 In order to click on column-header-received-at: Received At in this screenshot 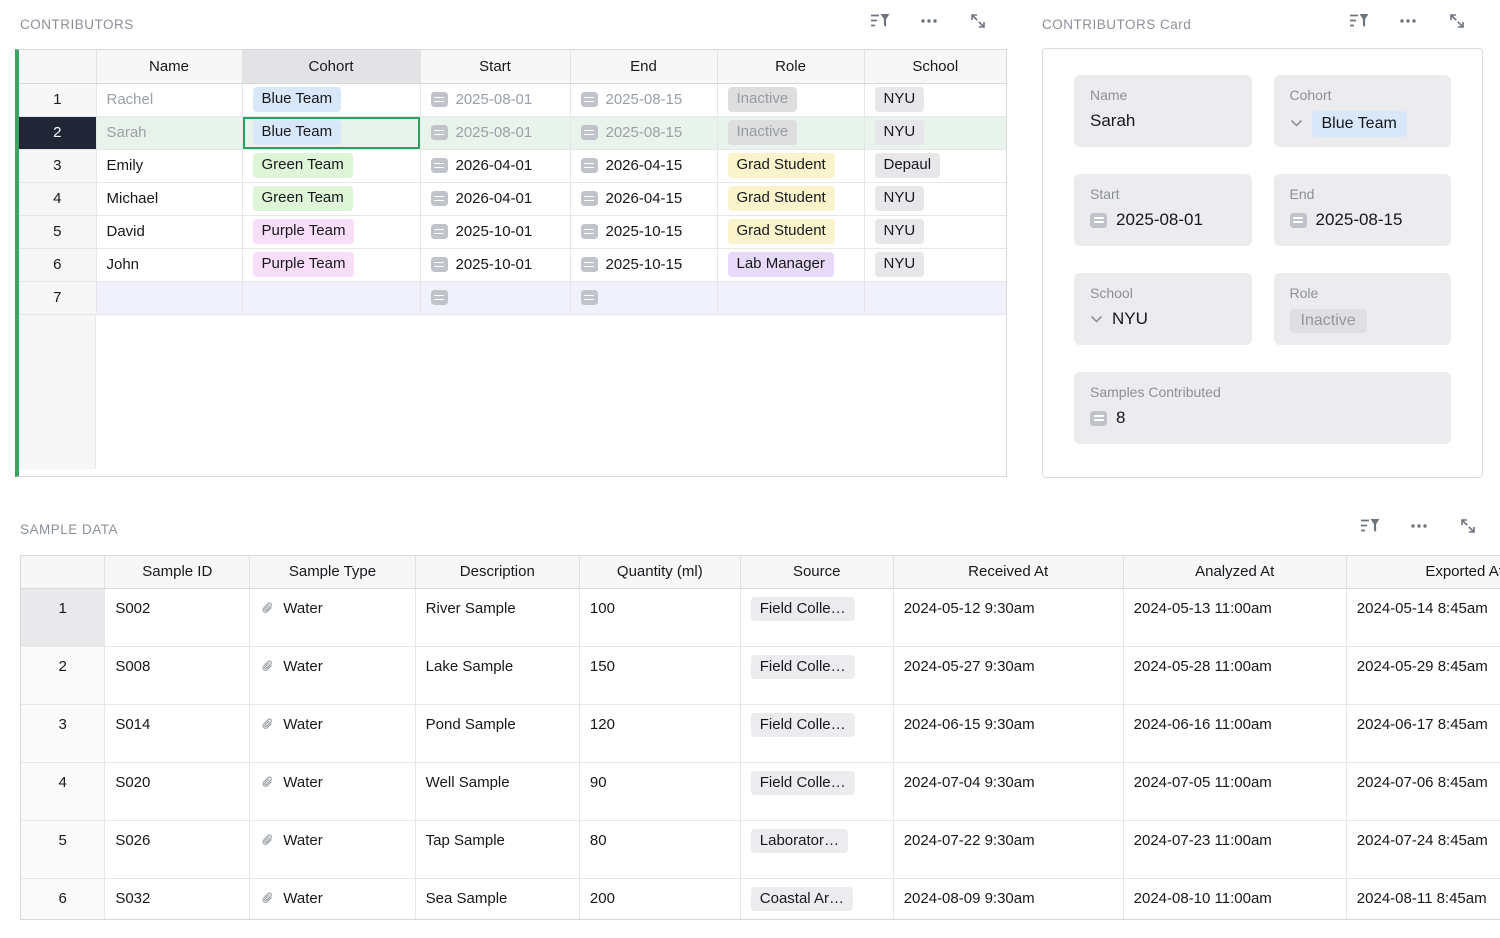, I will do `click(1008, 572)`.